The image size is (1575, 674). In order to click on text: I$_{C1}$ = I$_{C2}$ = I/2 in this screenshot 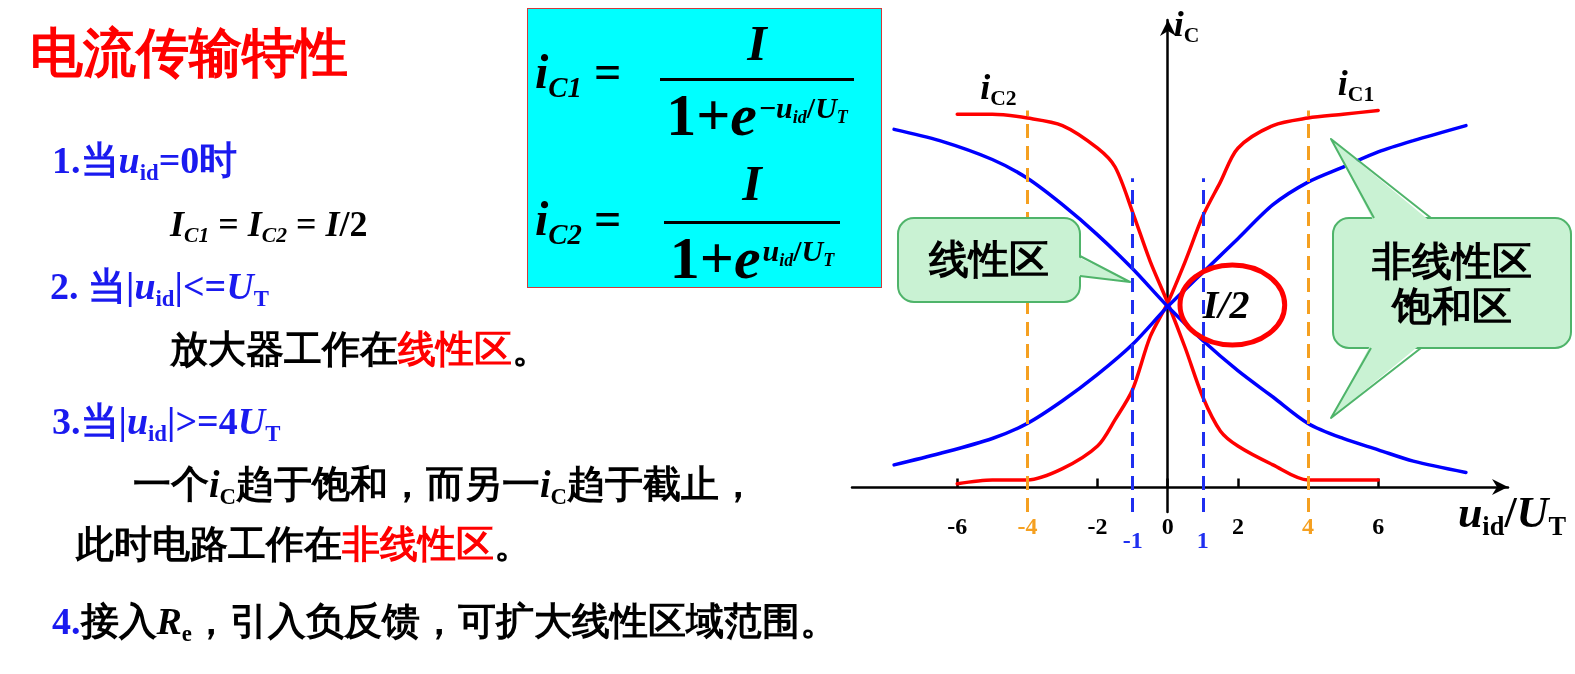, I will do `click(269, 226)`.